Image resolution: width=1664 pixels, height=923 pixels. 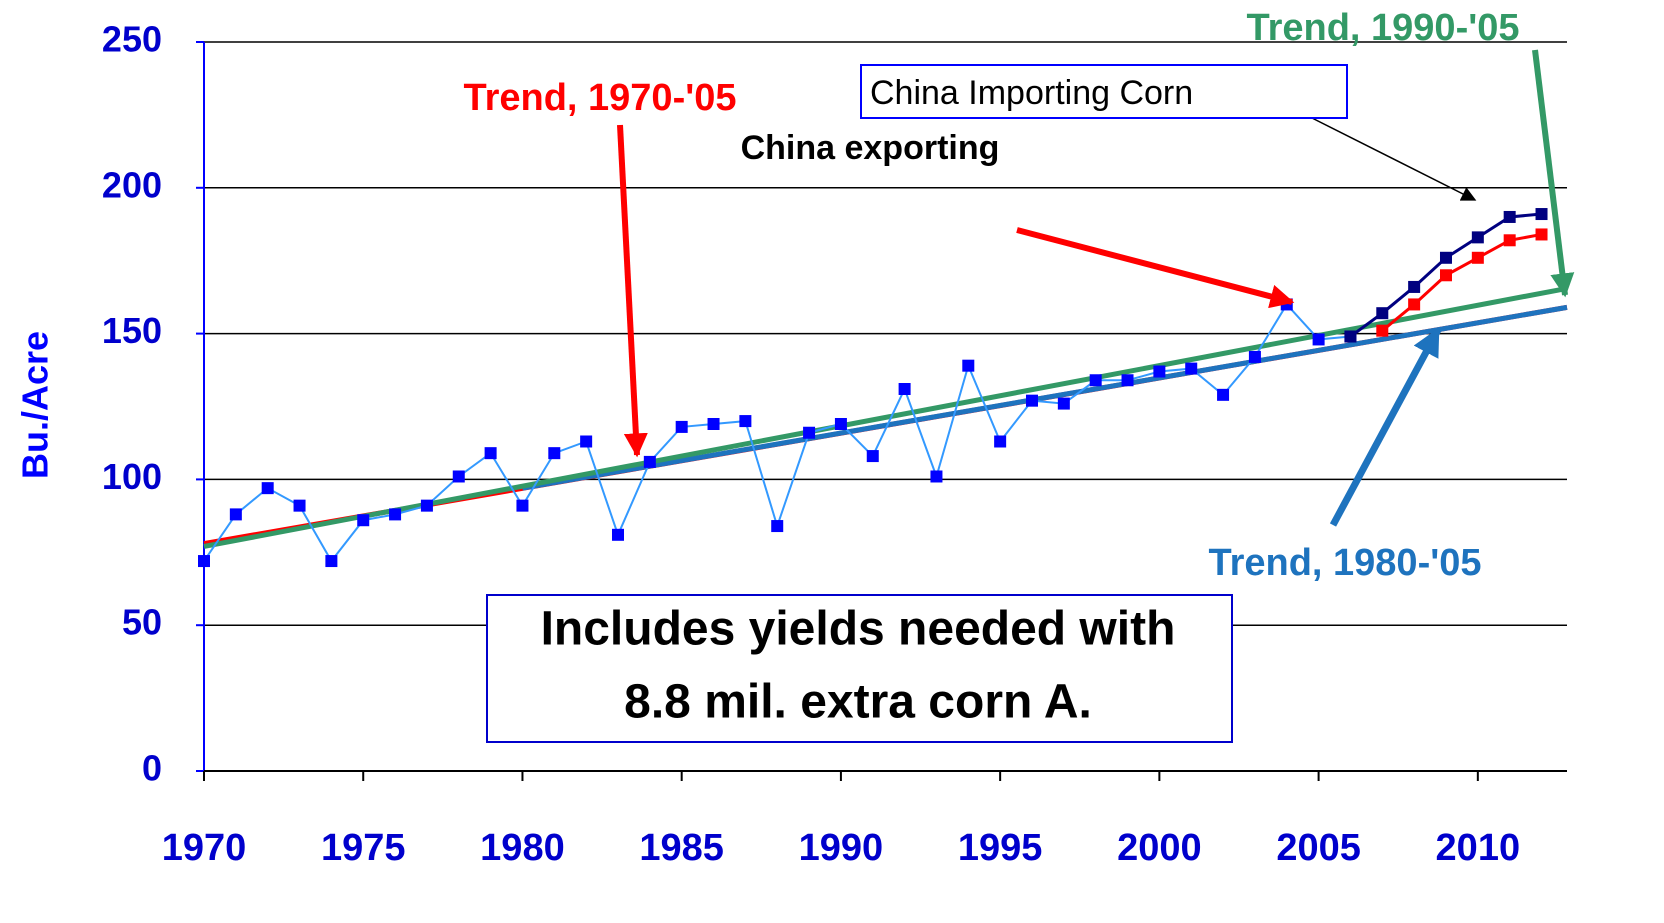 I want to click on x-tick-label: 1990, so click(x=841, y=848).